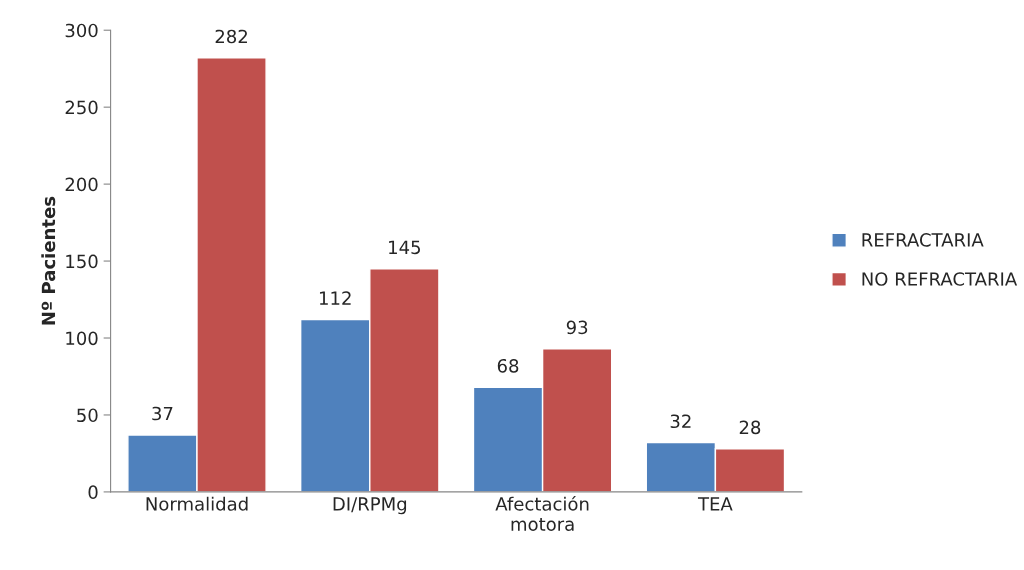  What do you see at coordinates (335, 298) in the screenshot?
I see `data-label: 112` at bounding box center [335, 298].